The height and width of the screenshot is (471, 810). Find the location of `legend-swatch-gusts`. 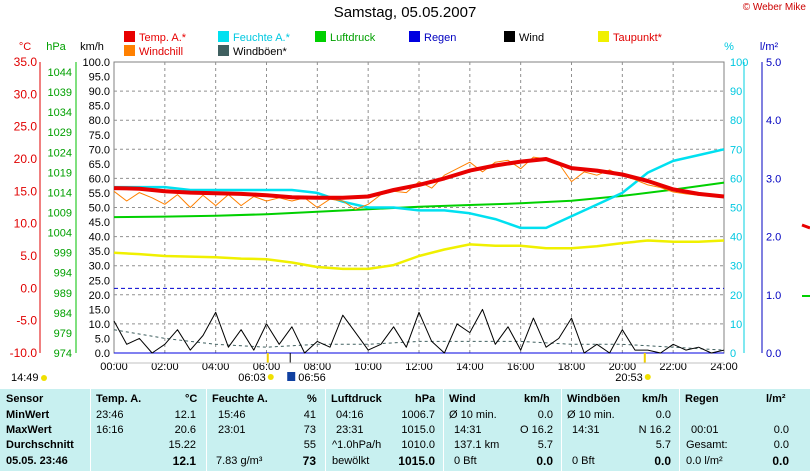

legend-swatch-gusts is located at coordinates (223, 50).